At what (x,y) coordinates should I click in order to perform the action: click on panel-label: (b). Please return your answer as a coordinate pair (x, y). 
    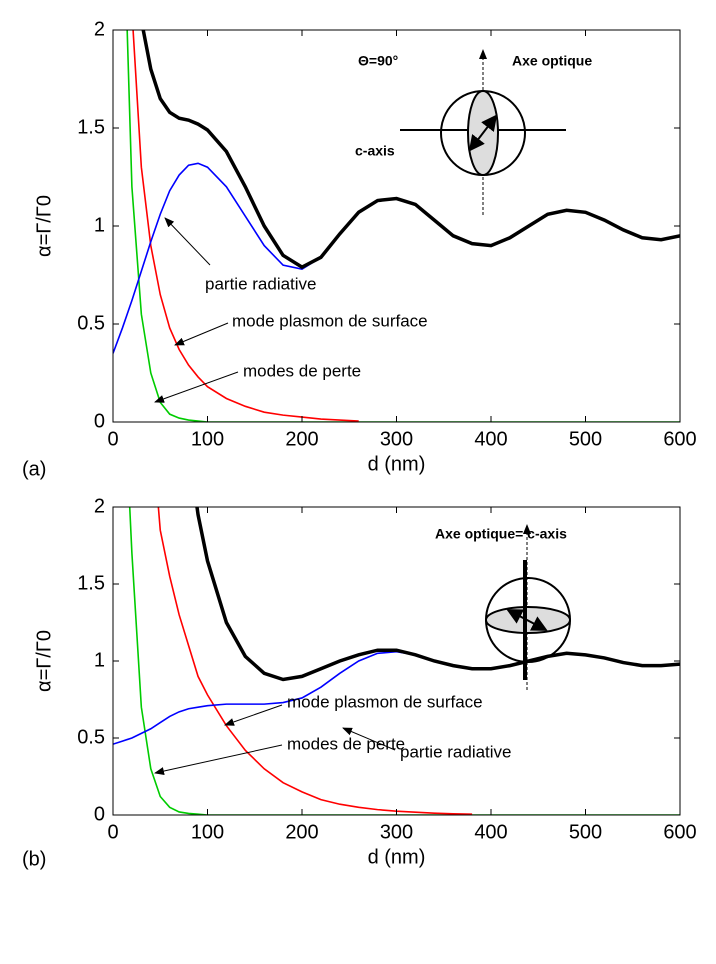
    Looking at the image, I should click on (34, 859).